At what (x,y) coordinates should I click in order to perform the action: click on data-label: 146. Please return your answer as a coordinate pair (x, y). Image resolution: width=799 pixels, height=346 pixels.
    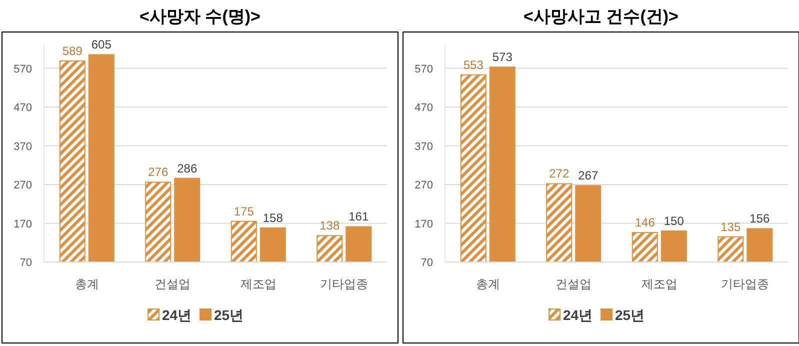
    Looking at the image, I should click on (645, 223).